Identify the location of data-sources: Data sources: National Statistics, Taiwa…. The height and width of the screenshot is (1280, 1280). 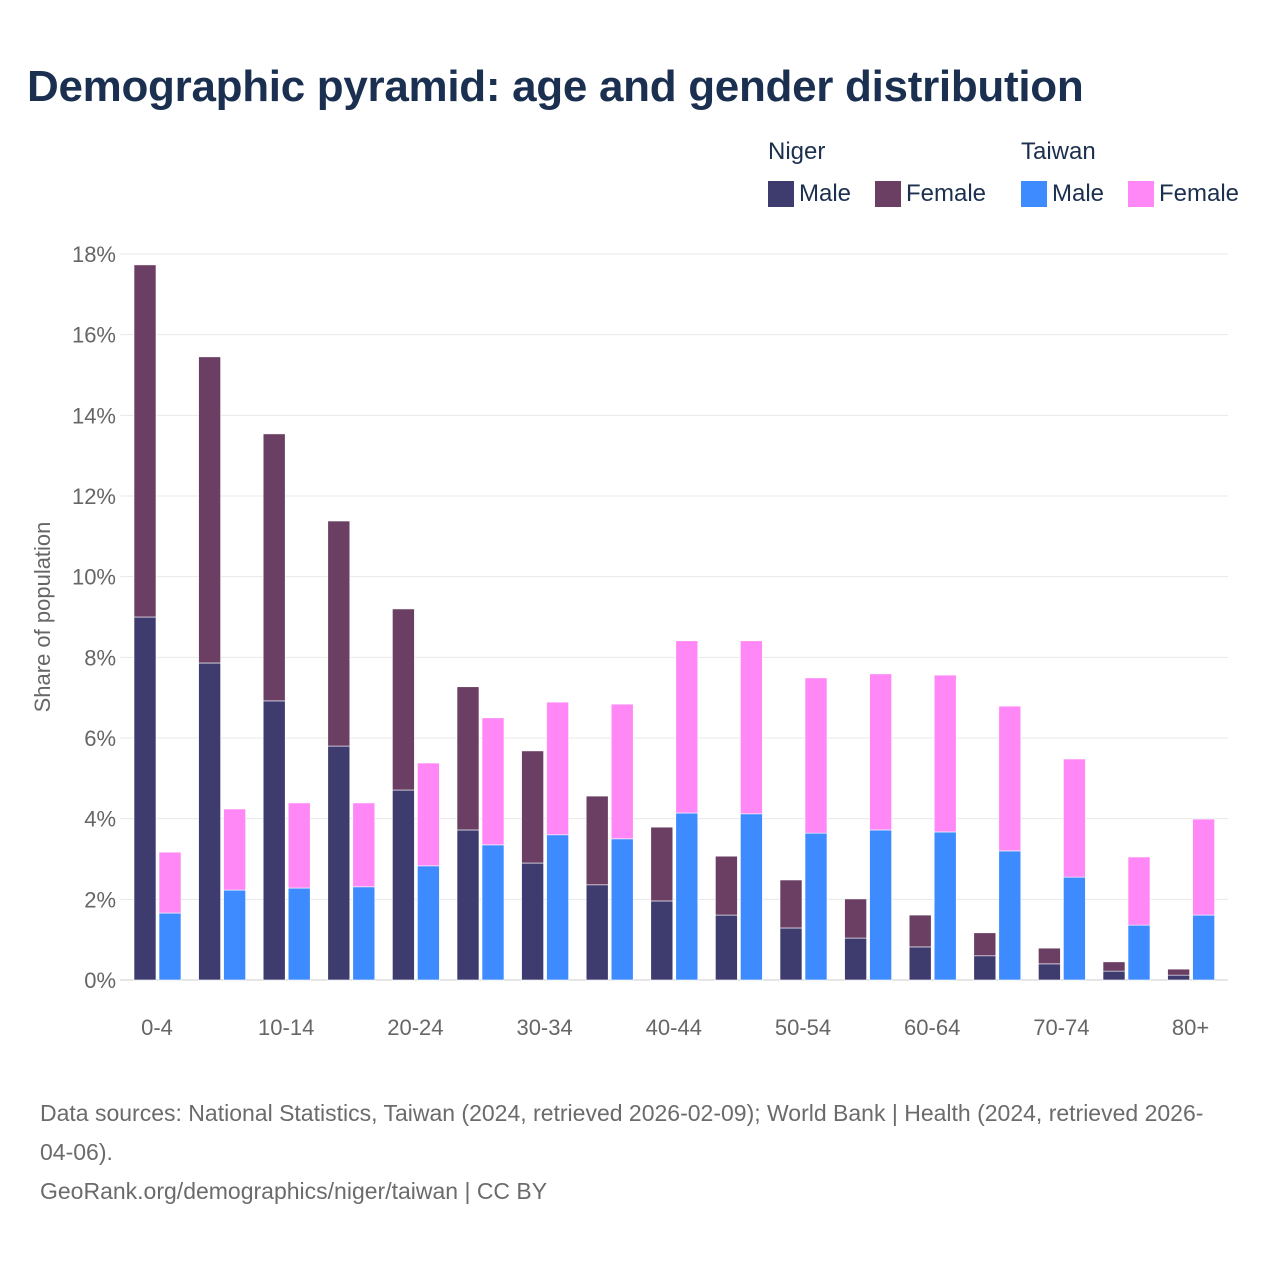
(622, 1132).